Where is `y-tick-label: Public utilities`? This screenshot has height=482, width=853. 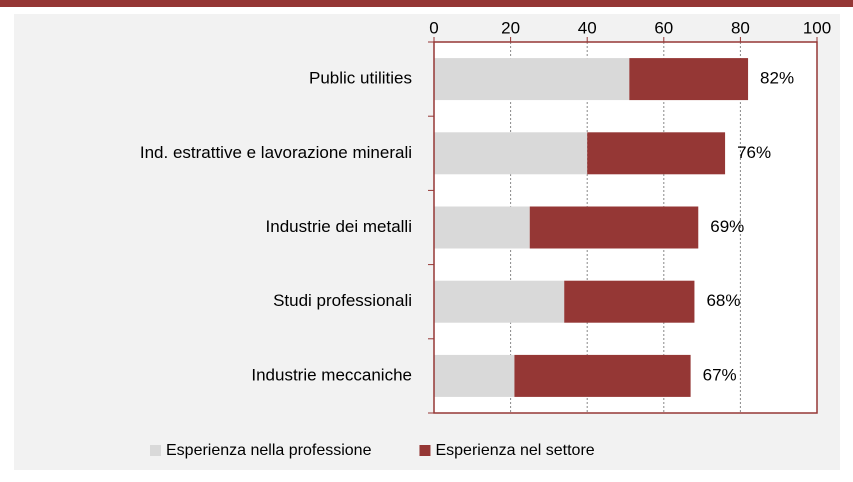 y-tick-label: Public utilities is located at coordinates (360, 78).